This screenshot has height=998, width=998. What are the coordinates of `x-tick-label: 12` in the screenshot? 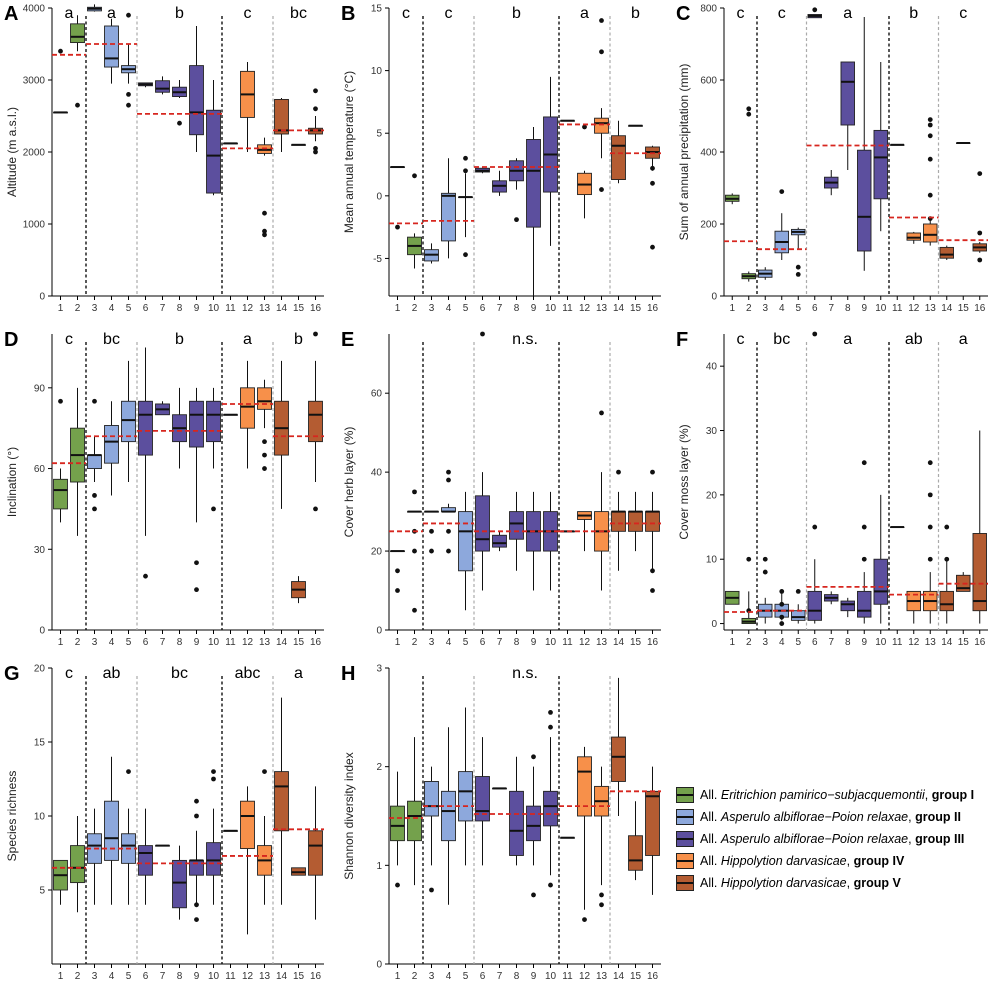 It's located at (914, 642).